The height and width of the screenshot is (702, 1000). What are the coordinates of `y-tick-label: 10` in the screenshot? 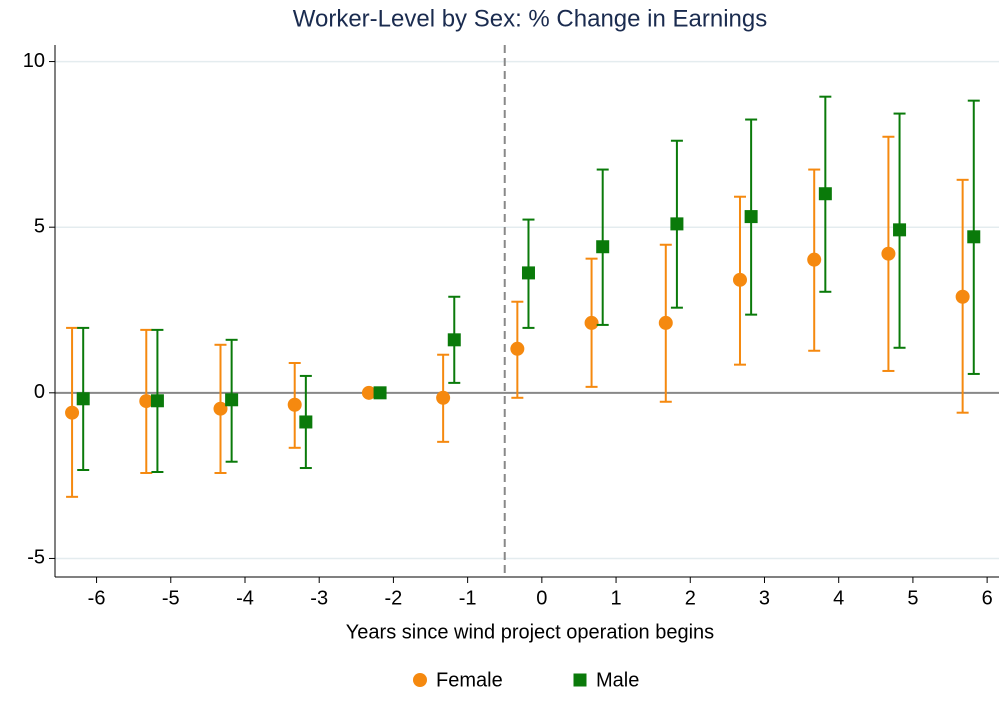 It's located at (34, 61).